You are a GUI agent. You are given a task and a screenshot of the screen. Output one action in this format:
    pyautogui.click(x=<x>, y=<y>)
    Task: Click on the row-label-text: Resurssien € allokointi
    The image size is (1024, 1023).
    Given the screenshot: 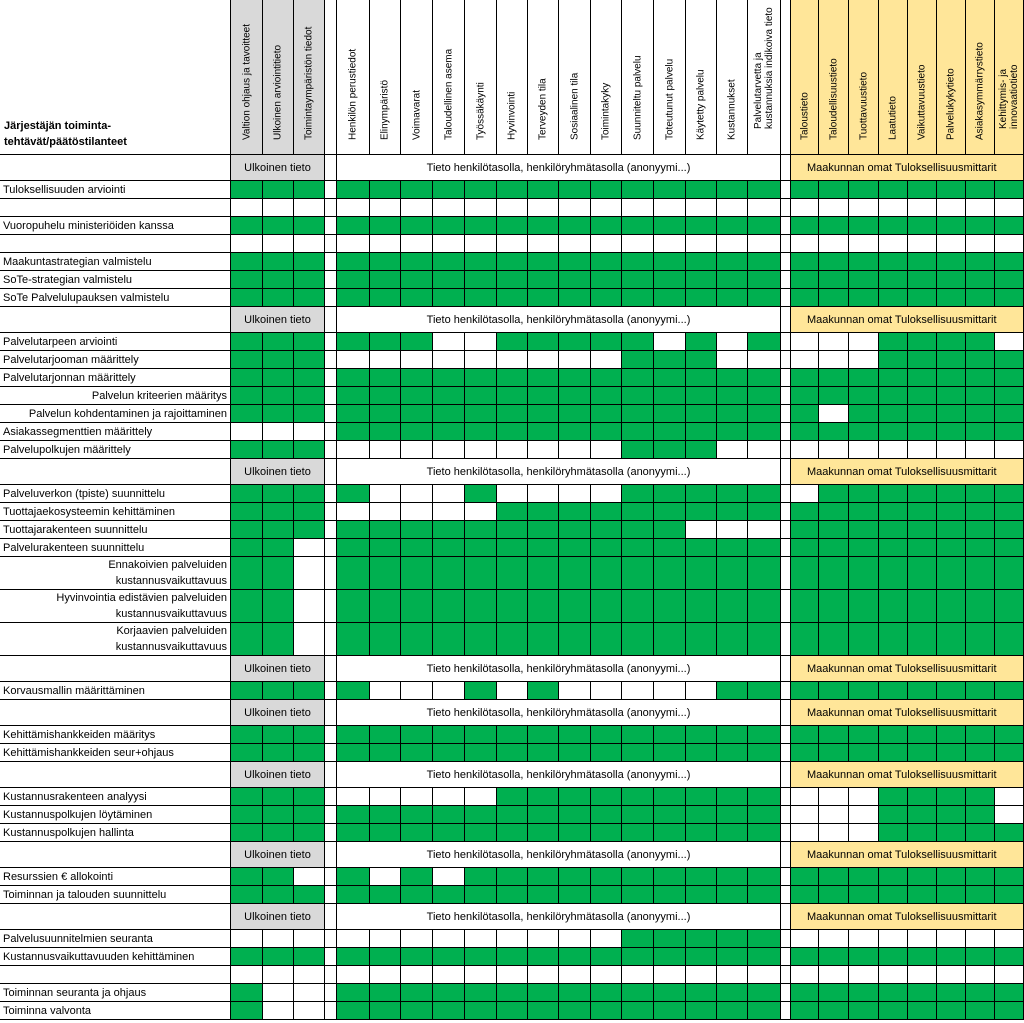 What is the action you would take?
    pyautogui.click(x=58, y=876)
    